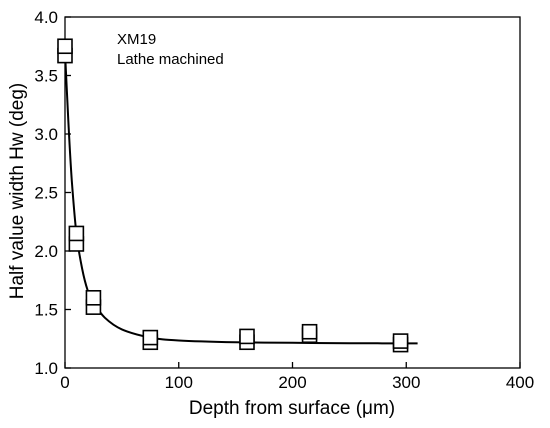  Describe the element at coordinates (64, 382) in the screenshot. I see `x-tick-label: 0` at that location.